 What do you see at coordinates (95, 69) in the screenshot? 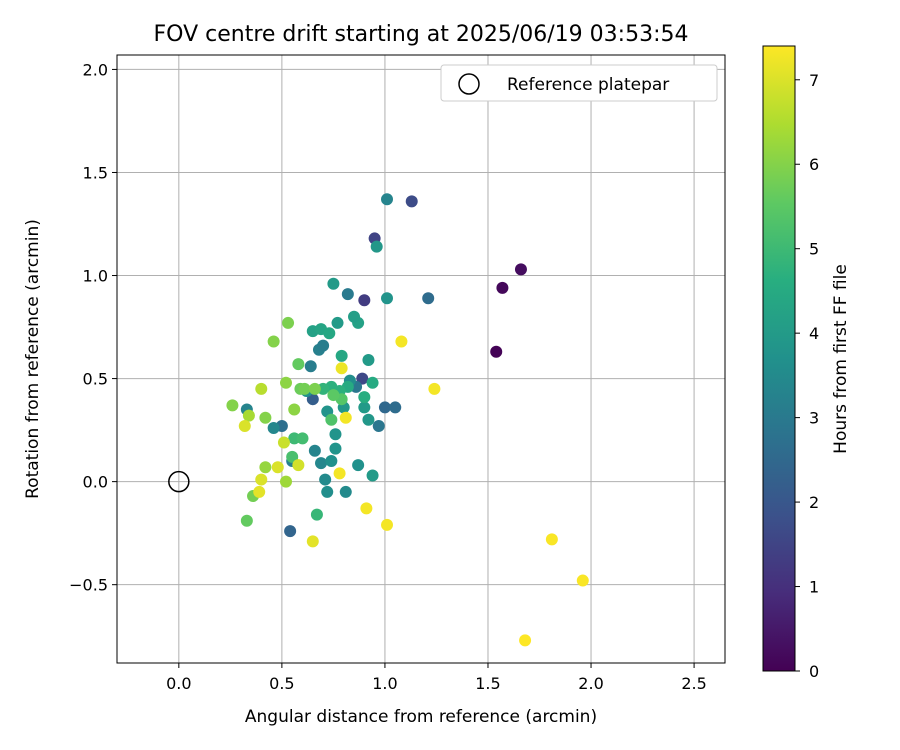
I see `y-tick-label: 2.0` at bounding box center [95, 69].